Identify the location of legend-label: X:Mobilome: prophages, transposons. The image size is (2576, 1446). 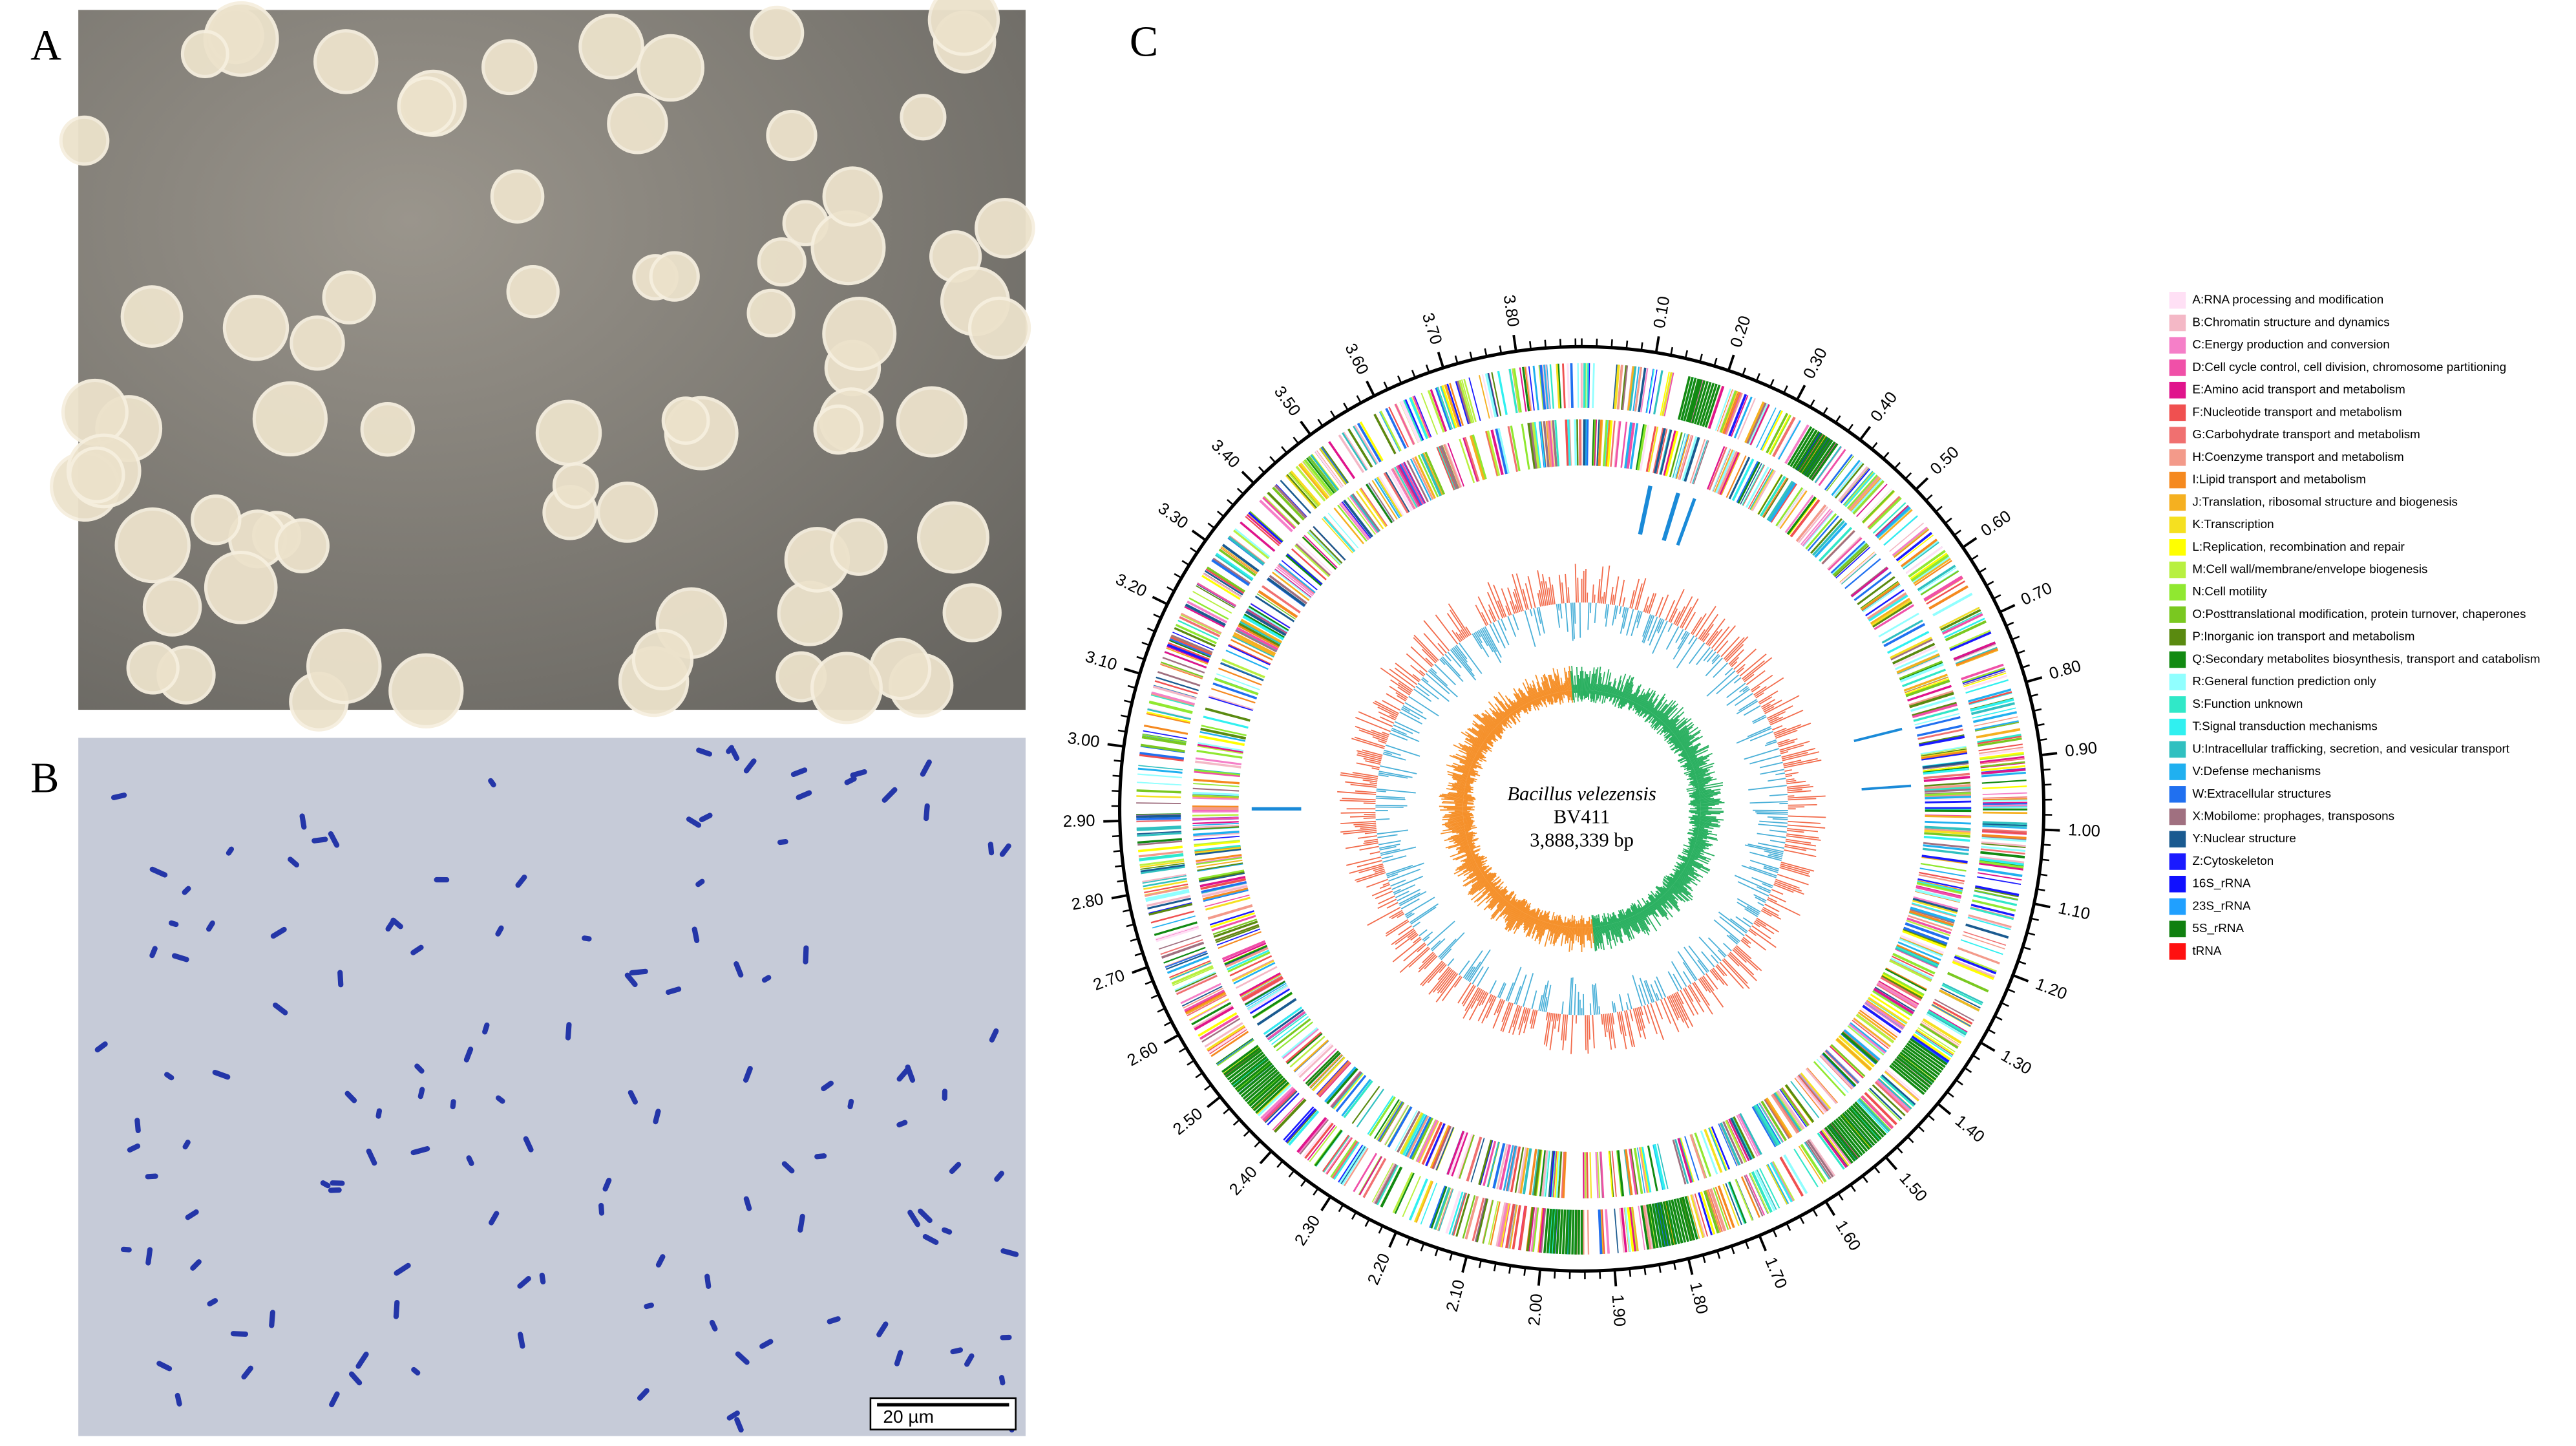
(2293, 817).